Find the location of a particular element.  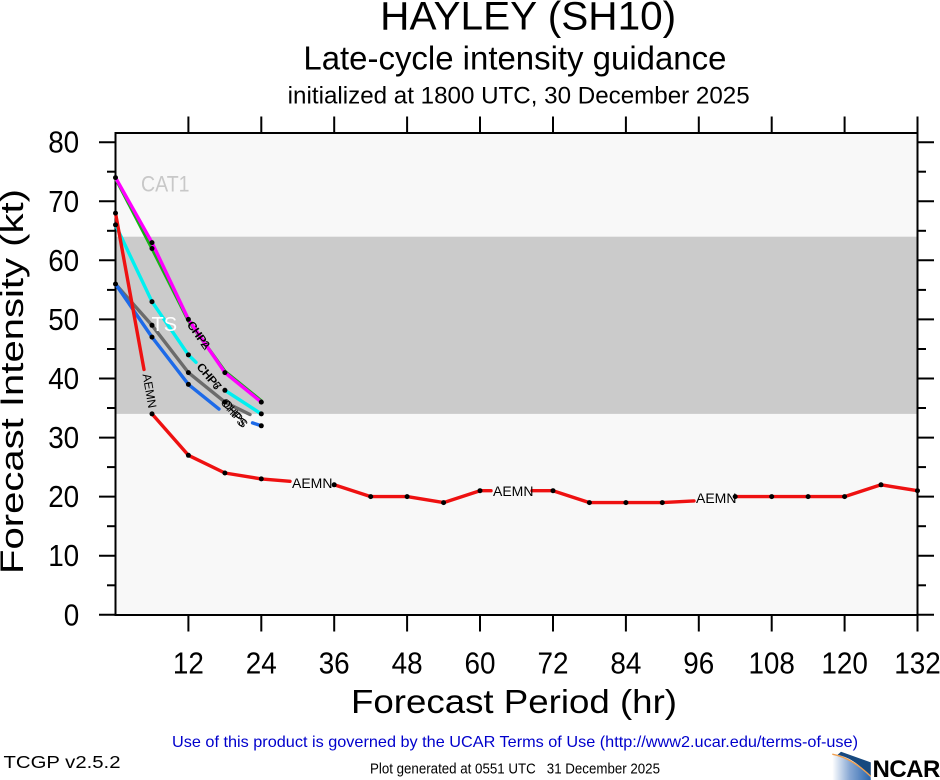

svg-text: 36 is located at coordinates (334, 663).